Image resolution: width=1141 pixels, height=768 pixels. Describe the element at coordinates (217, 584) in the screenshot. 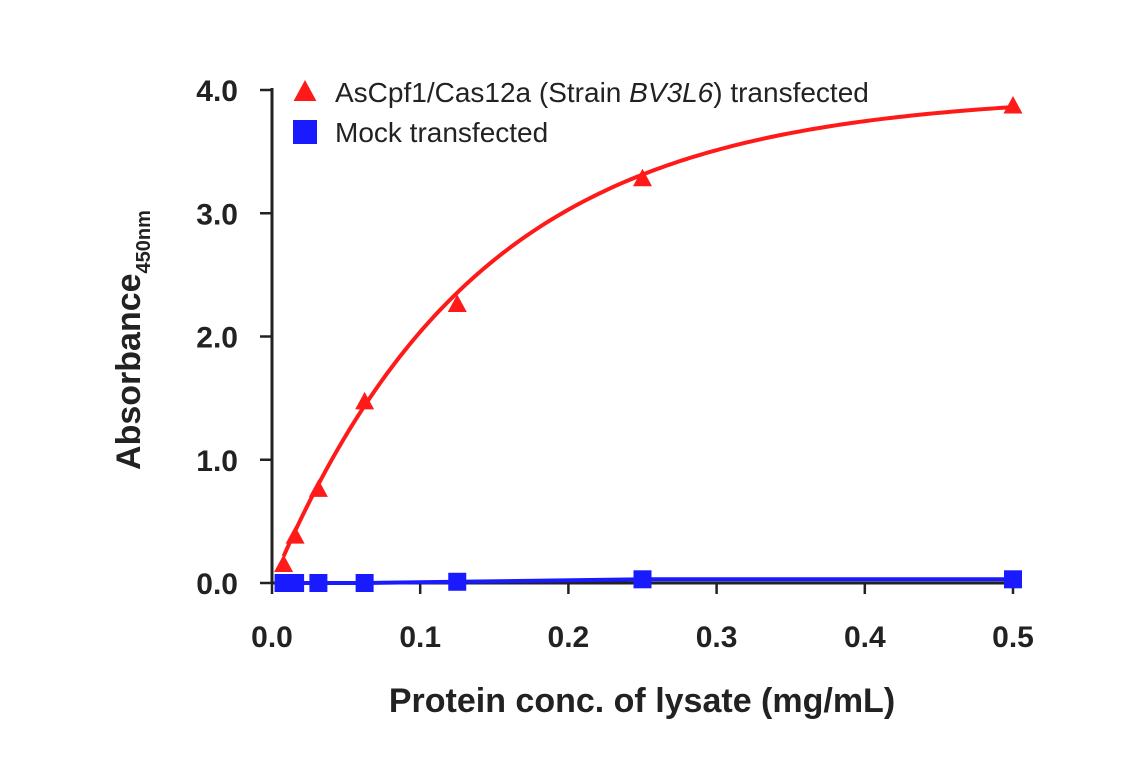

I see `y-tick-label: 0.0` at that location.